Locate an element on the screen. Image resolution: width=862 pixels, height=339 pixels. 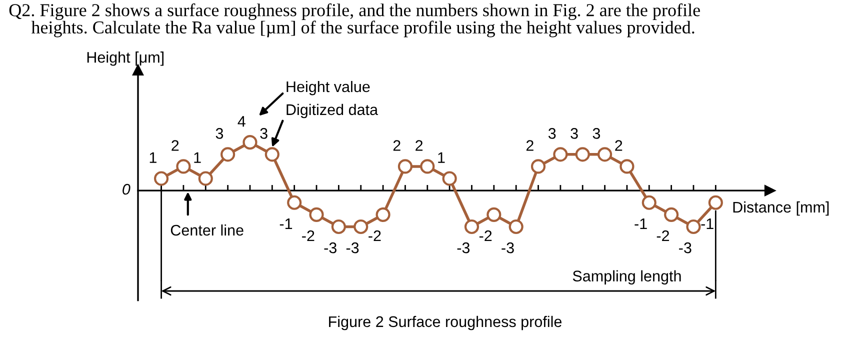
text: Sampling length is located at coordinates (626, 277).